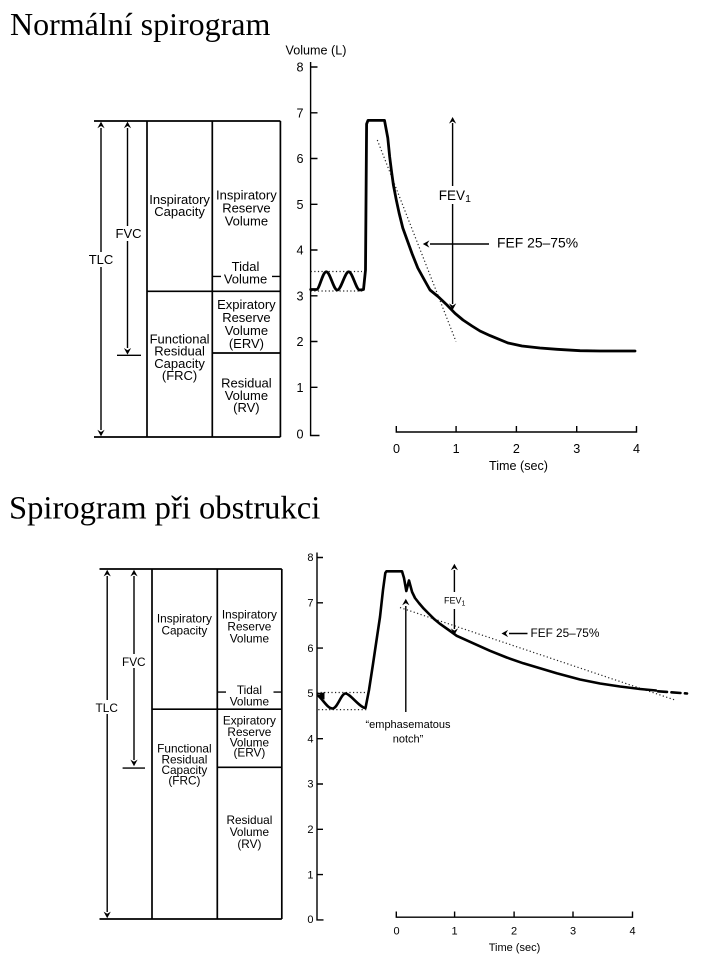 The image size is (720, 960). What do you see at coordinates (408, 725) in the screenshot?
I see `svg-text: “emphasematous` at bounding box center [408, 725].